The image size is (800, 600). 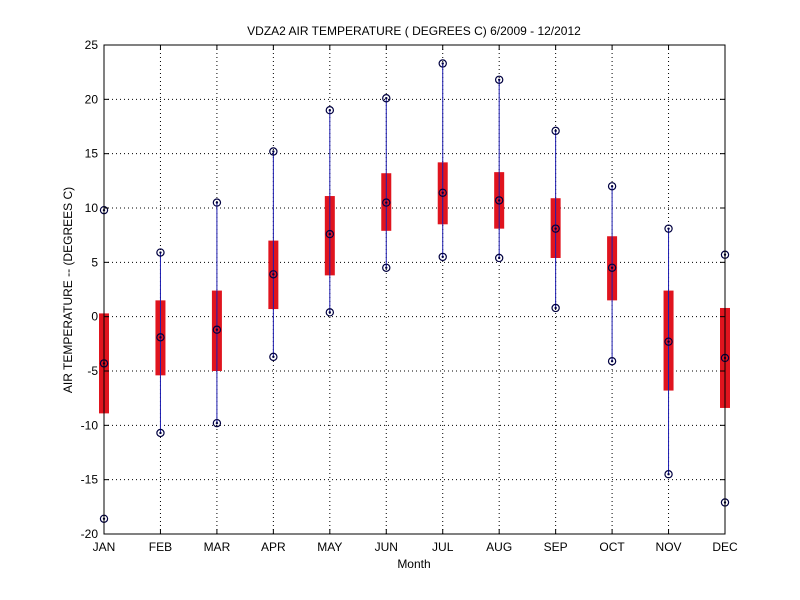 I want to click on y-axis-label: AIR TEMPERATURE -- (DEGREES C), so click(x=68, y=290).